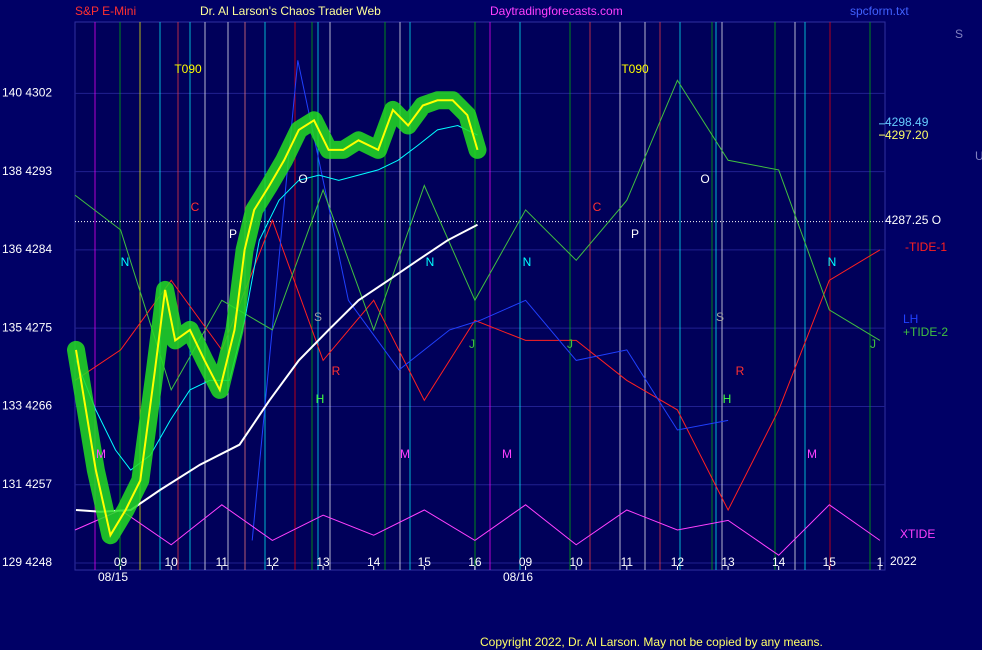 The height and width of the screenshot is (650, 982). I want to click on level-label: 4298.49, so click(907, 122).